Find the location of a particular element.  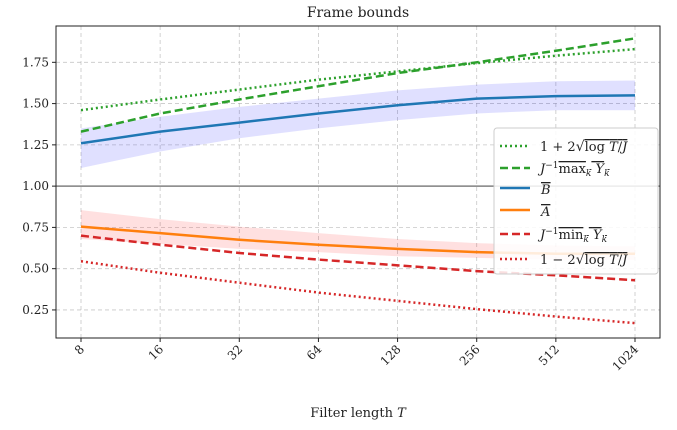

y-tick-label-3: 1.00 is located at coordinates (35, 186).